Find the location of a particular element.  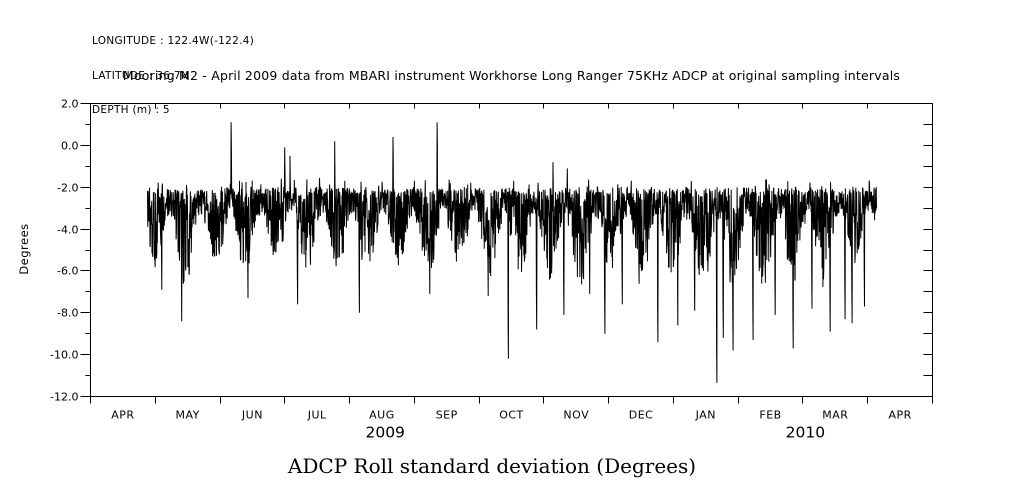

latitude-label: LATITUDE : 36.7N is located at coordinates (141, 75).